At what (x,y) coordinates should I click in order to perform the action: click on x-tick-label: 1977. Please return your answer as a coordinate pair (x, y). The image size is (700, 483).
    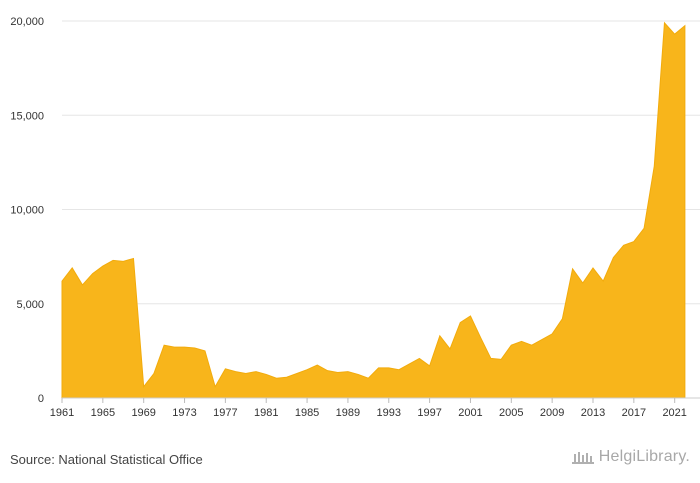
    Looking at the image, I should click on (225, 413).